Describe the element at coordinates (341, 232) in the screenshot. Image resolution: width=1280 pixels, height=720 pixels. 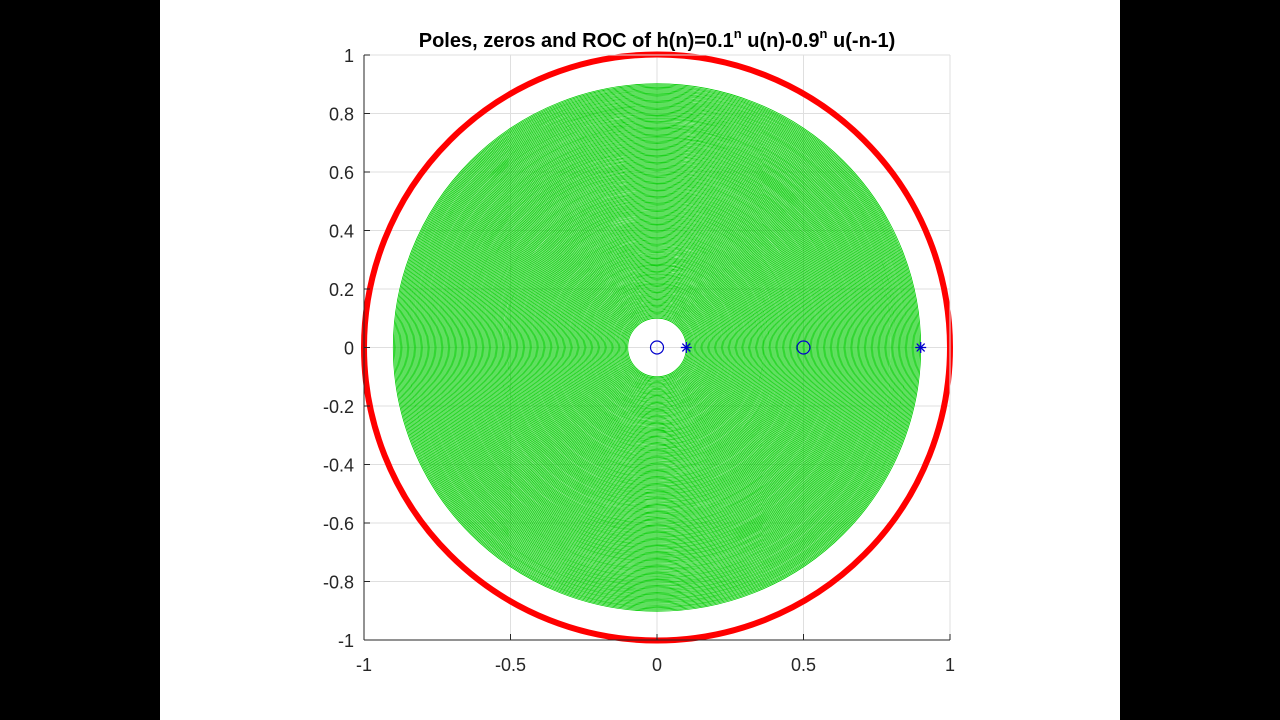
I see `y-tick-label: 0.4` at that location.